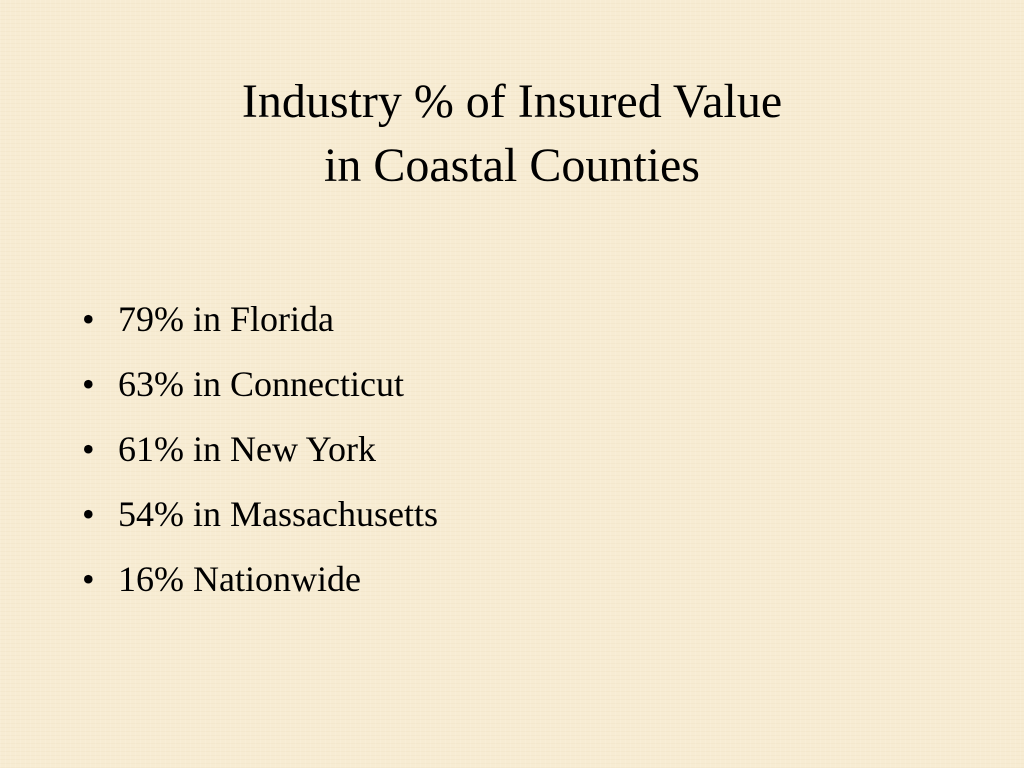 This screenshot has width=1024, height=768. Describe the element at coordinates (239, 579) in the screenshot. I see `bullet-text: 16% Nationwide` at that location.